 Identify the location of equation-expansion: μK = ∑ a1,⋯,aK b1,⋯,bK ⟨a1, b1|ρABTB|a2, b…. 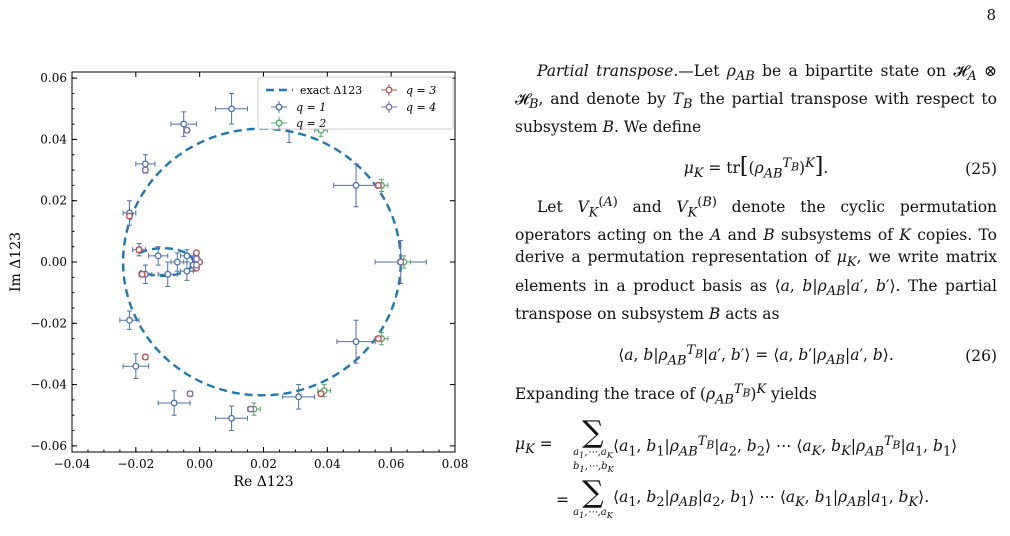
(756, 467).